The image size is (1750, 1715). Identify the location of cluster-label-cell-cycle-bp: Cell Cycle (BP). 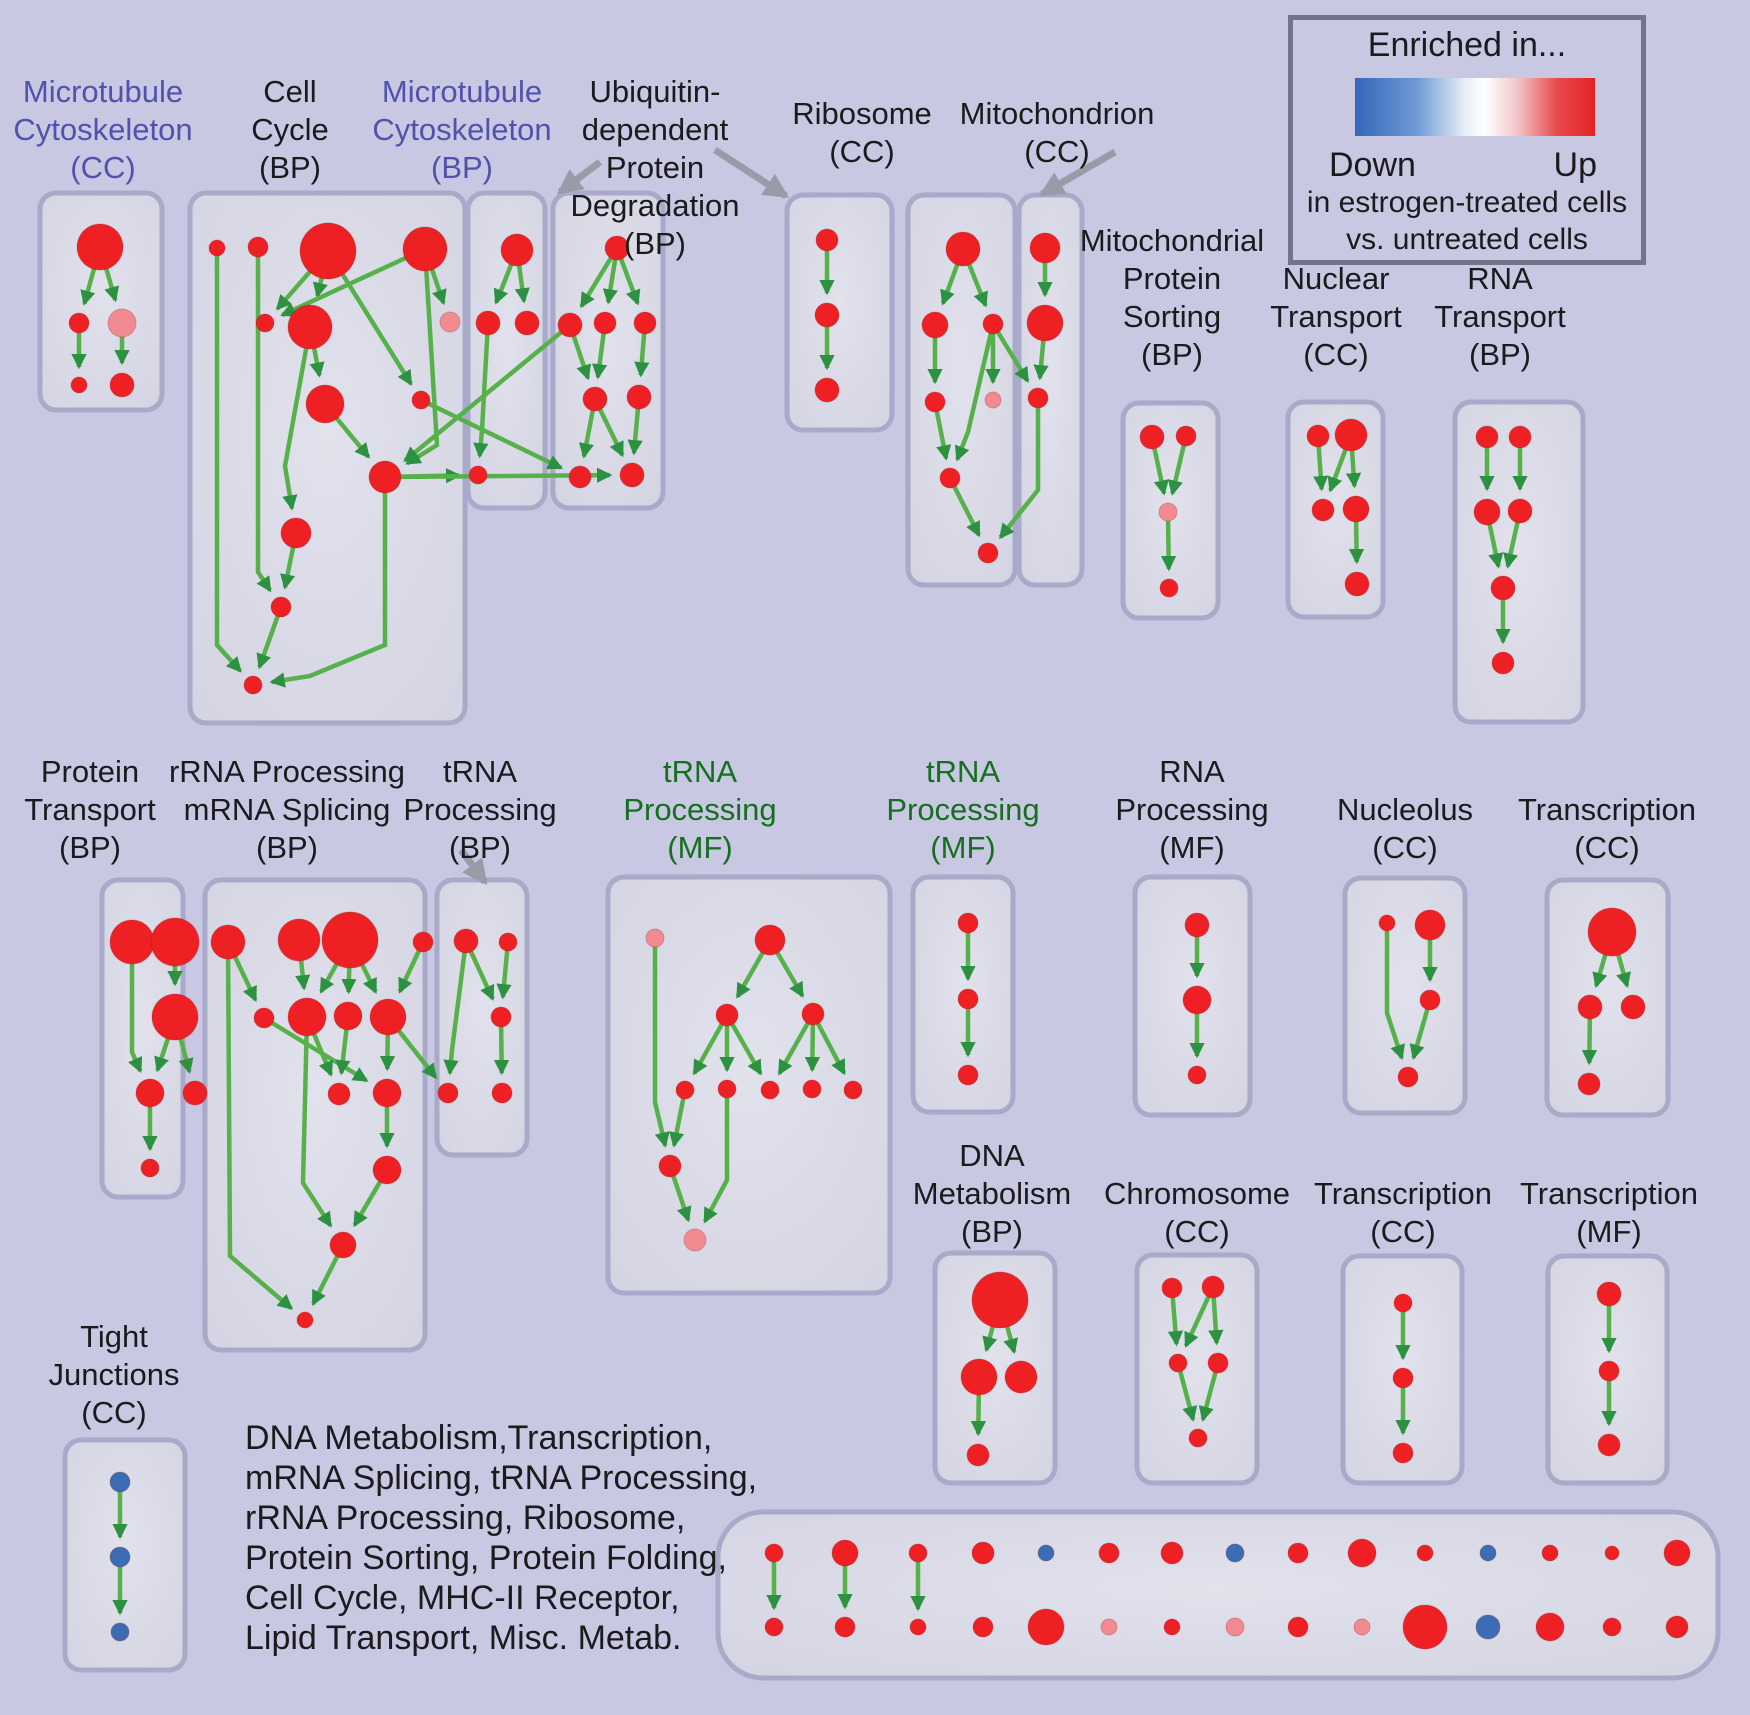
(290, 130).